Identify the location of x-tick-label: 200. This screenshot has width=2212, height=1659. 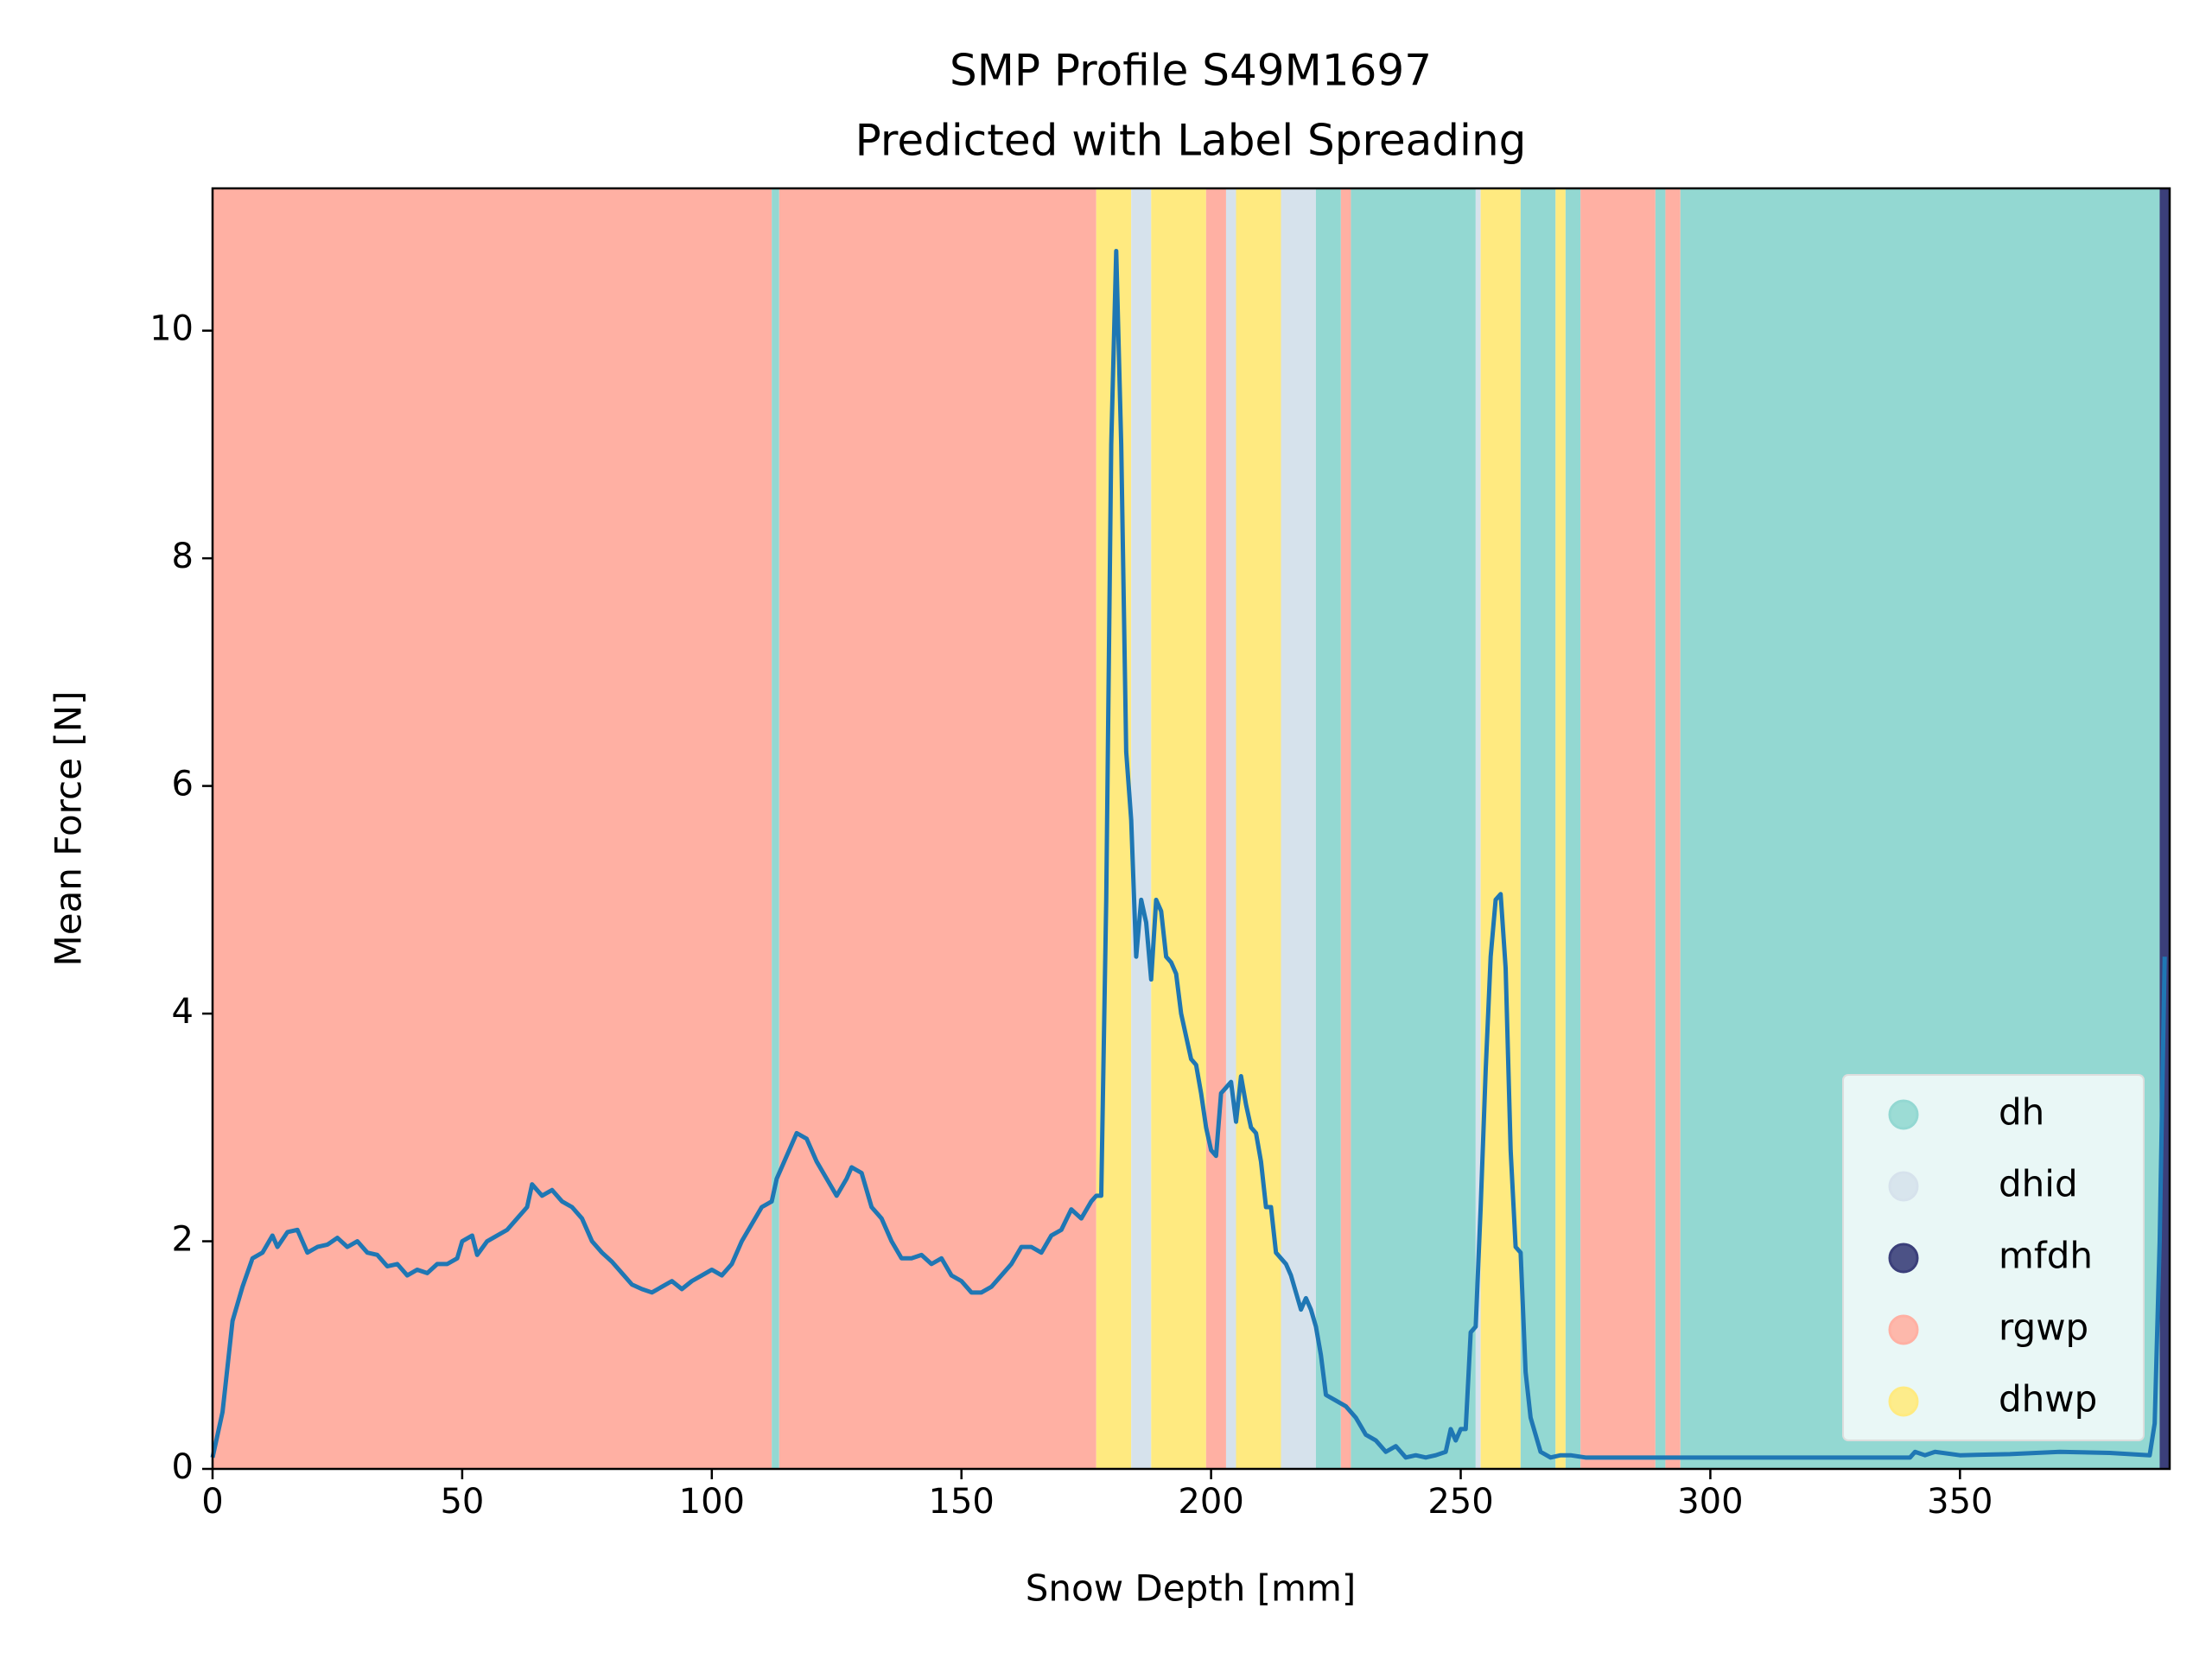
(1210, 1502).